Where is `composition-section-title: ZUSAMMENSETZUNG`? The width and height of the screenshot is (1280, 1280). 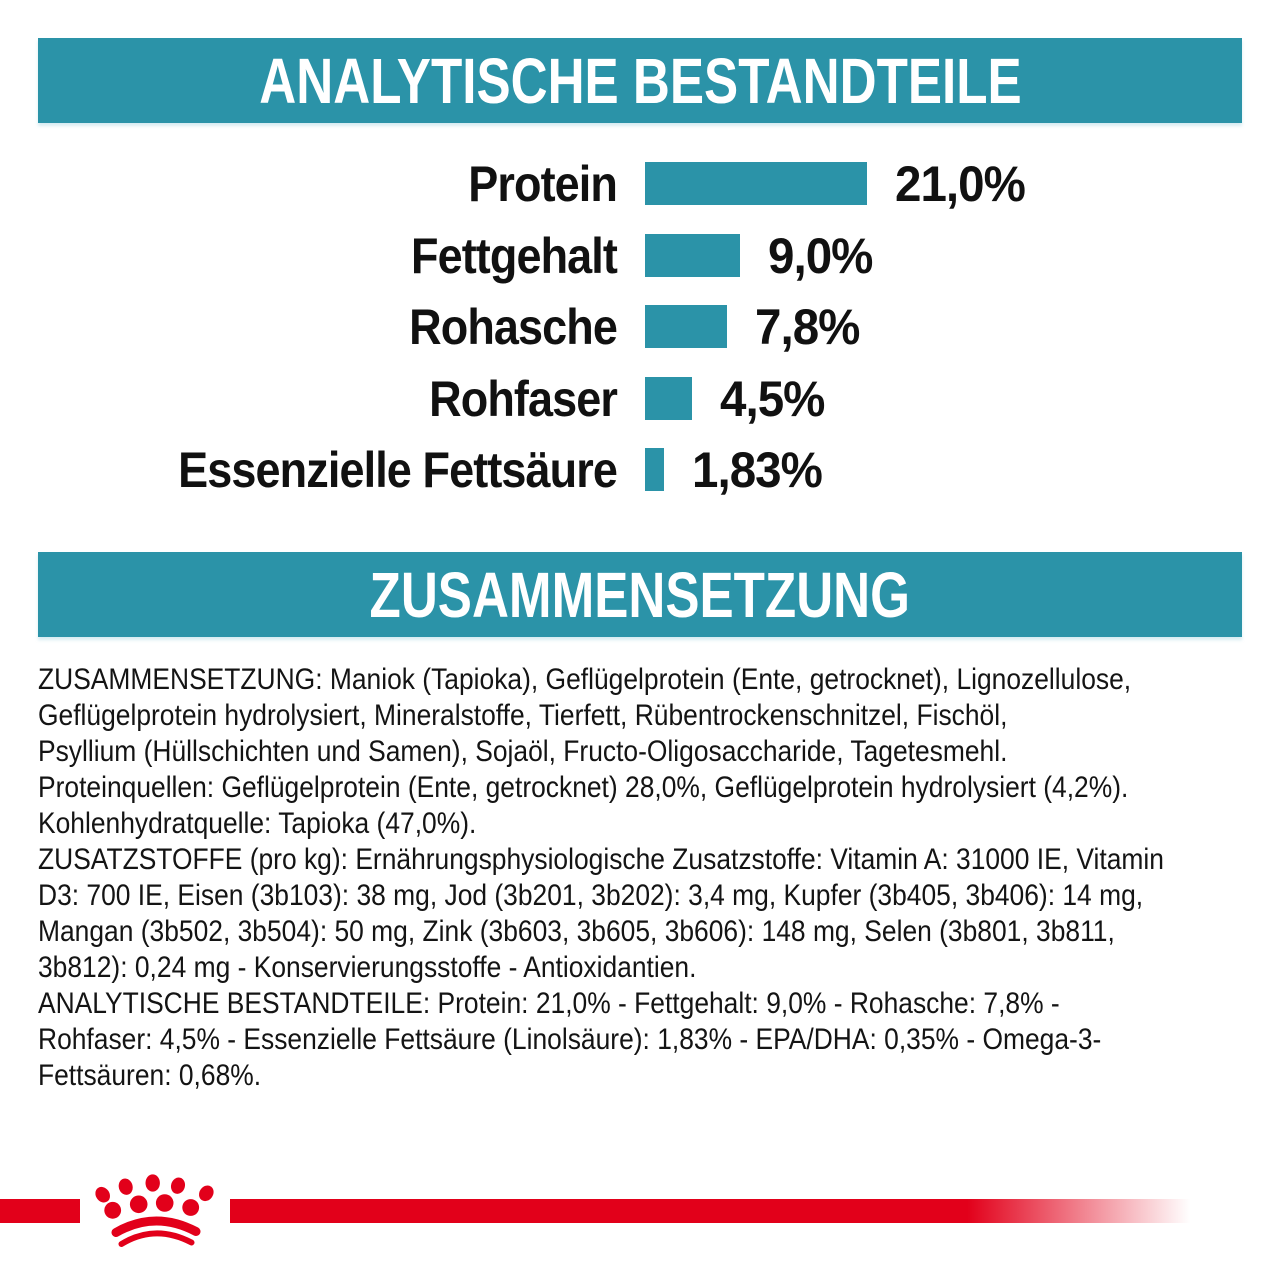
composition-section-title: ZUSAMMENSETZUNG is located at coordinates (640, 594).